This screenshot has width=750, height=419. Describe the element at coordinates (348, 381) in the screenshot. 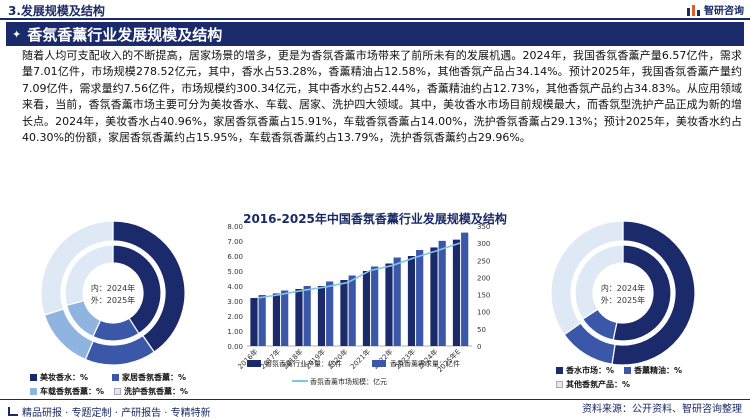

I see `legend-label: 香氛香薰市场规模：亿元` at that location.